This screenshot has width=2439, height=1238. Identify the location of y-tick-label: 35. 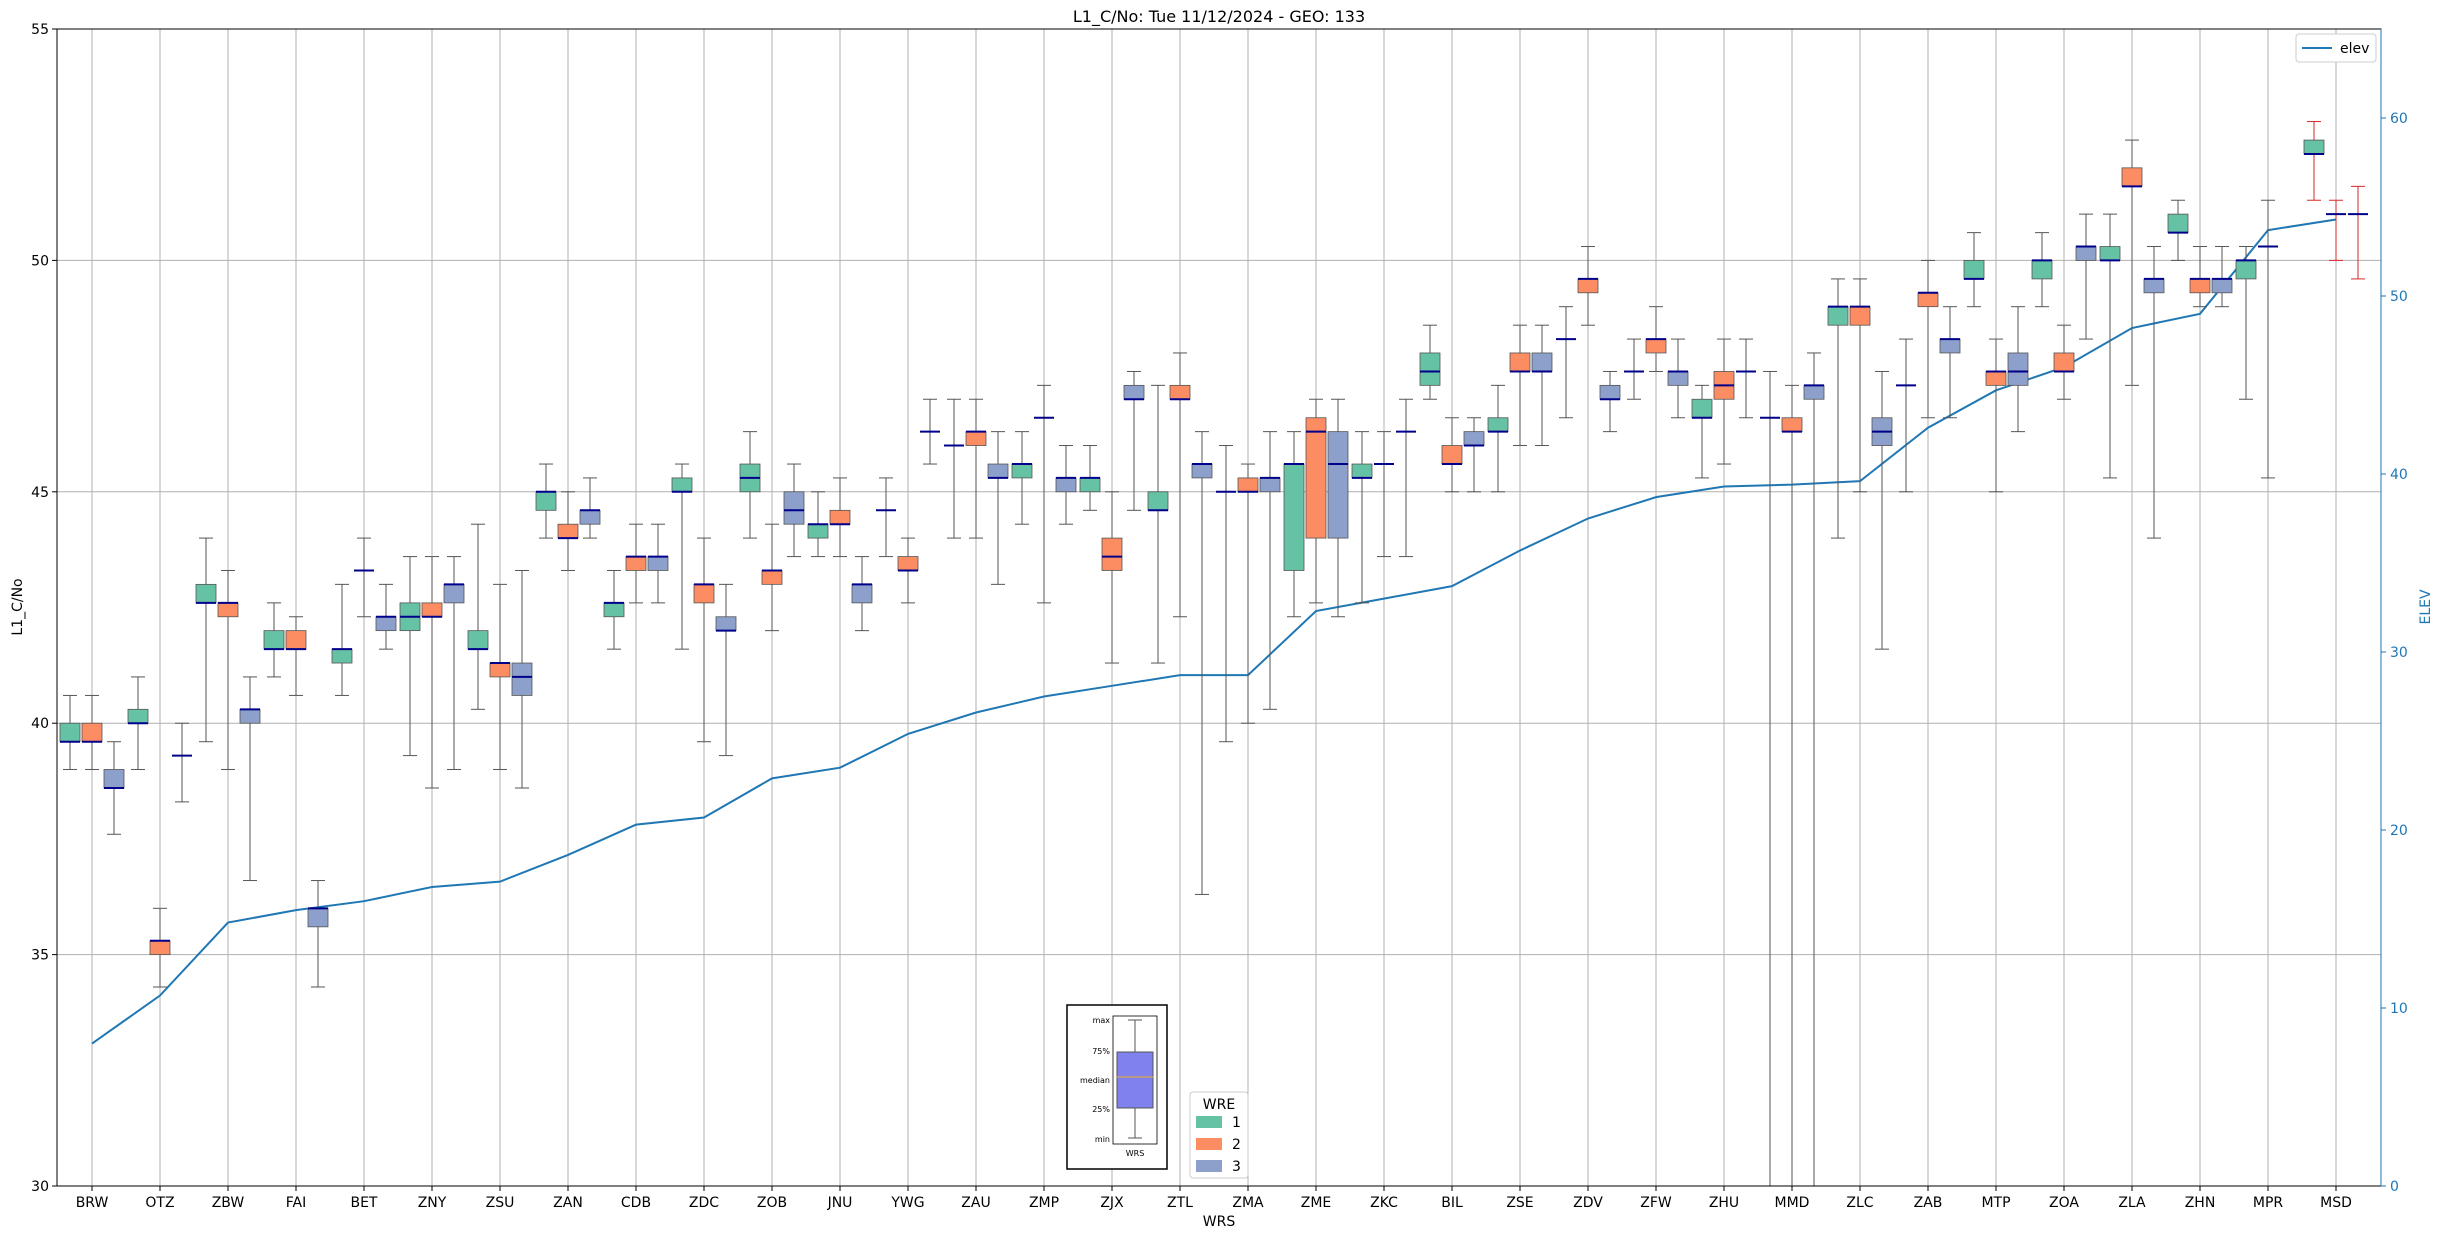
(40, 956).